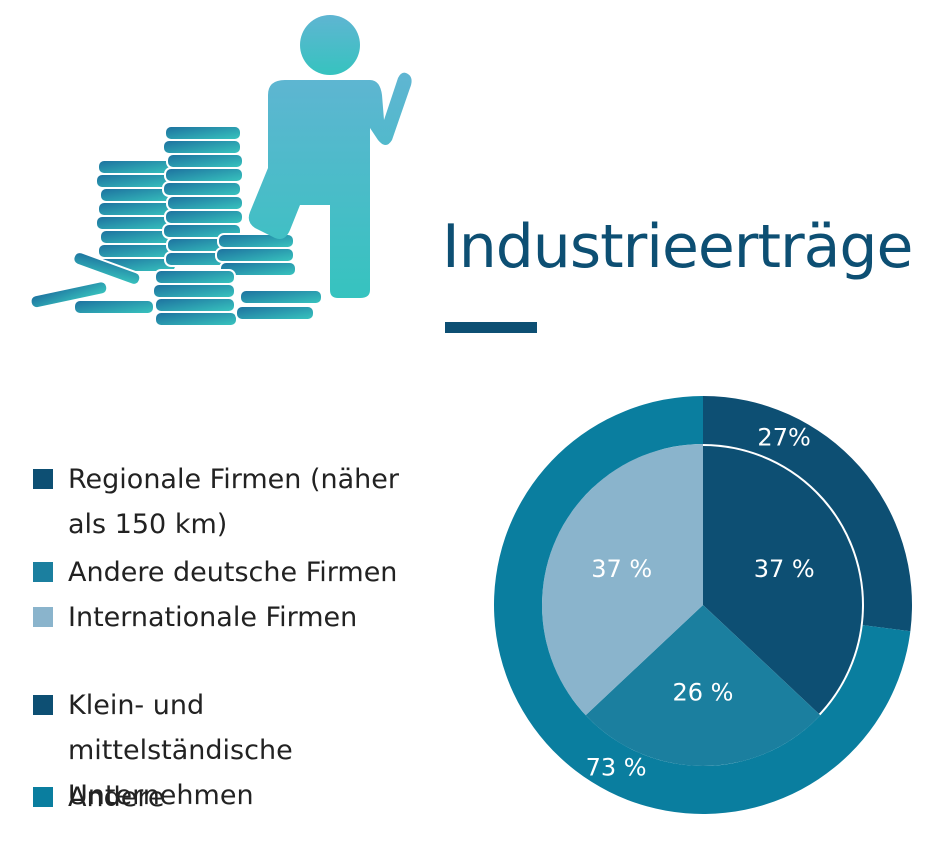  I want to click on data-label: 26 %, so click(703, 693).